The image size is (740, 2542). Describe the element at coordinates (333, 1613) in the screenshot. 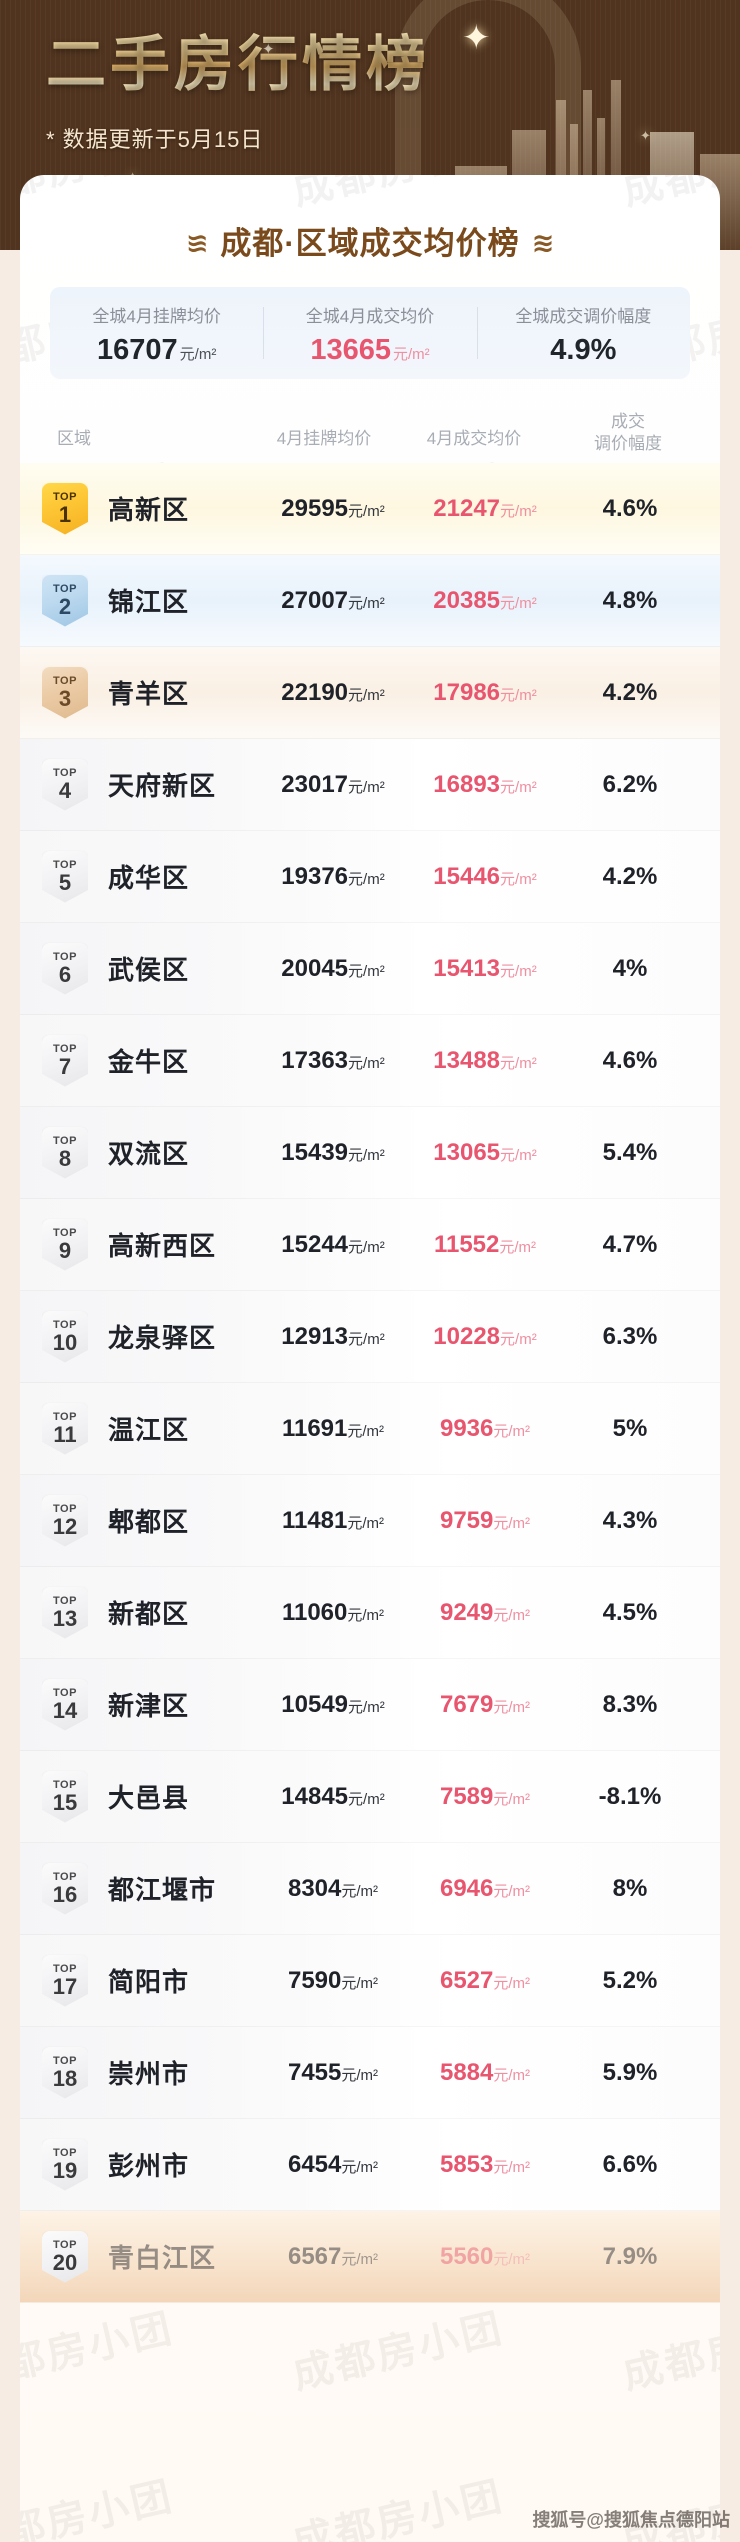

I see `cell-listing-price: 11060元/m²` at that location.